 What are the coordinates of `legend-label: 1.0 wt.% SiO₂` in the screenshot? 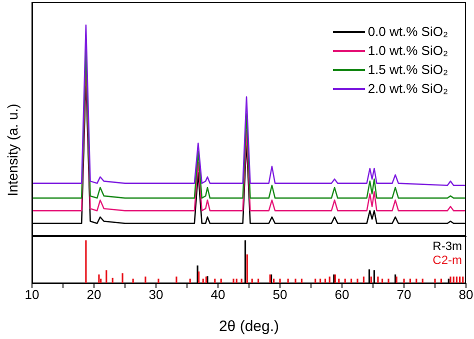 It's located at (408, 50).